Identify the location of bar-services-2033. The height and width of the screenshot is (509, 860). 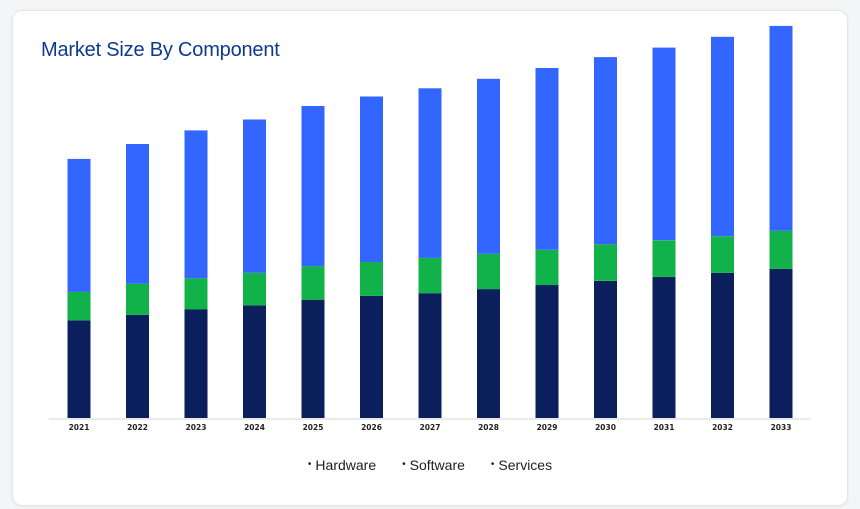
(781, 128).